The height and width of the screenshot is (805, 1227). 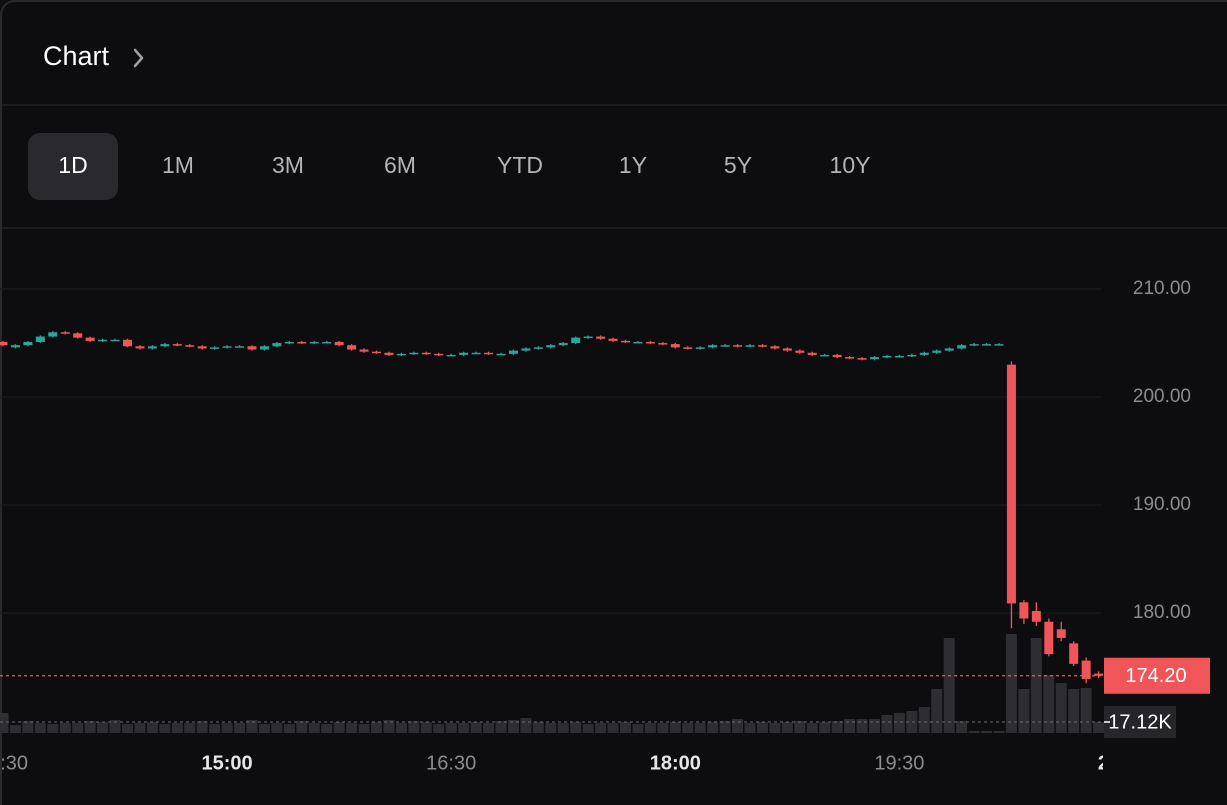 I want to click on range-tab: 3M, so click(x=288, y=165).